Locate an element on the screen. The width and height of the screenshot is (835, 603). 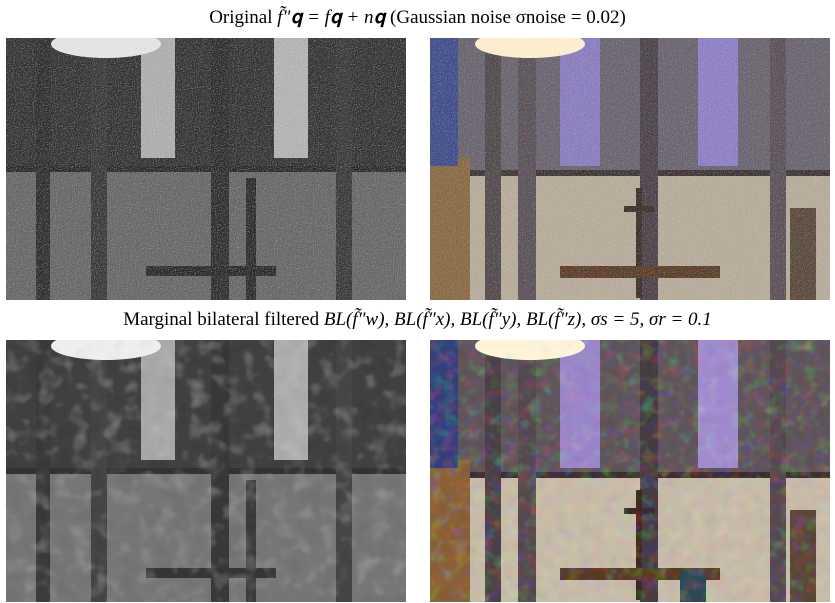
caption-original-suffix: (Gaussian noise σnoise = 0.02) is located at coordinates (505, 17).